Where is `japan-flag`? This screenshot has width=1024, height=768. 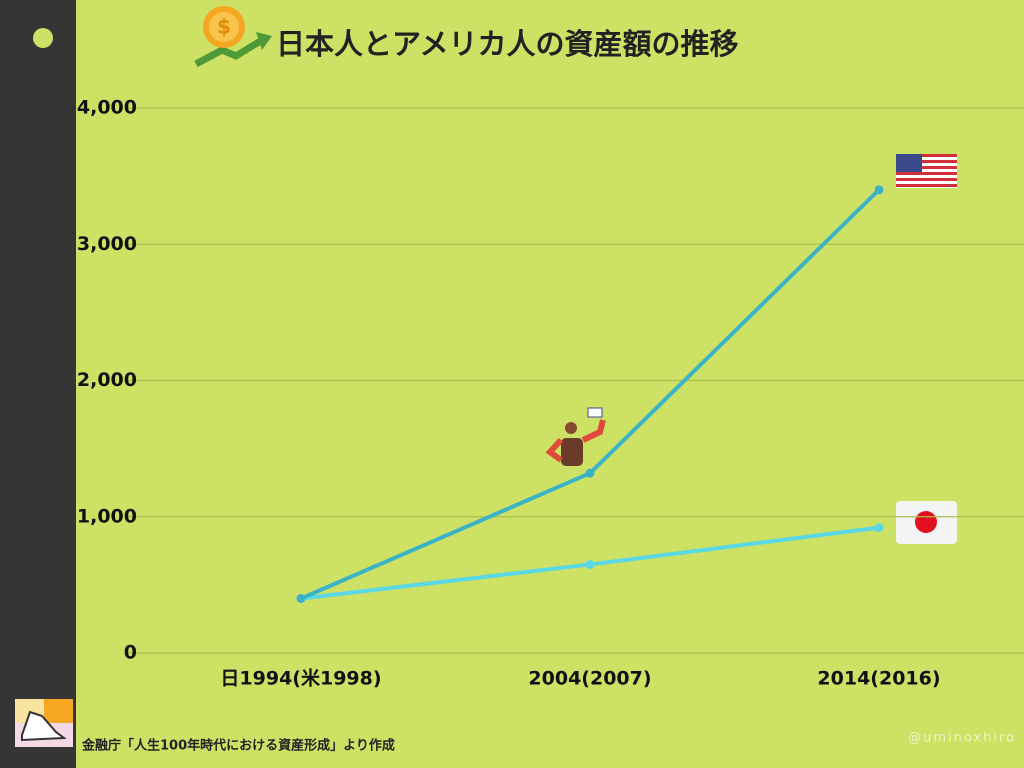
japan-flag is located at coordinates (926, 522).